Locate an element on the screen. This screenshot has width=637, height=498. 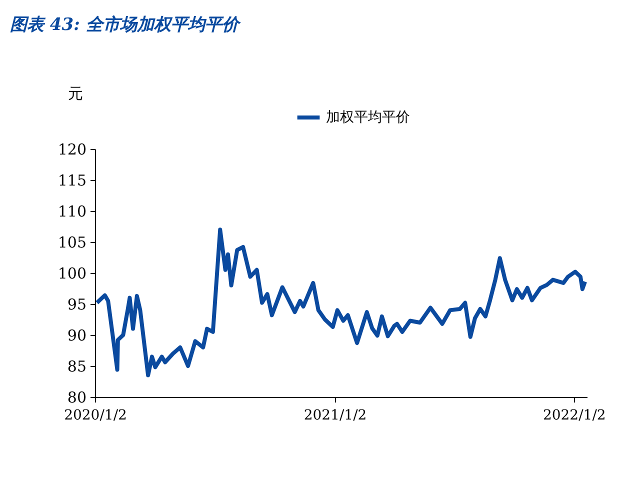
y-tick-label: 100 is located at coordinates (72, 273).